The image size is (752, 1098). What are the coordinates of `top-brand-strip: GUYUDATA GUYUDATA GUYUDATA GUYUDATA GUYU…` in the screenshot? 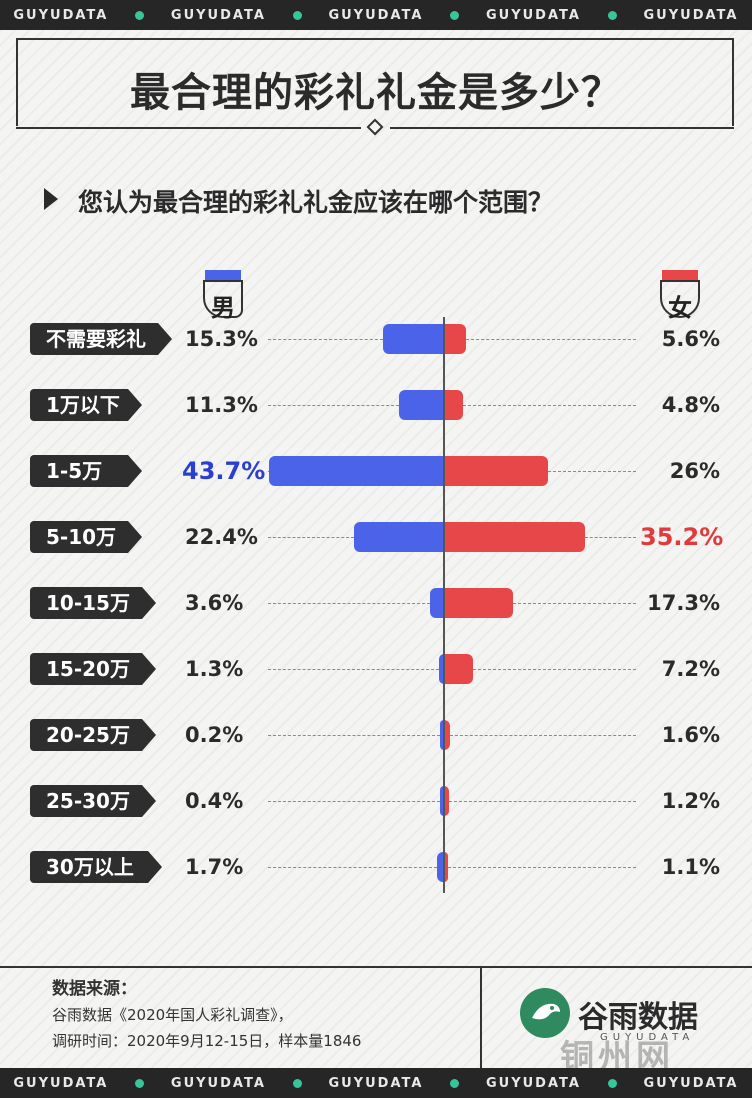 It's located at (376, 15).